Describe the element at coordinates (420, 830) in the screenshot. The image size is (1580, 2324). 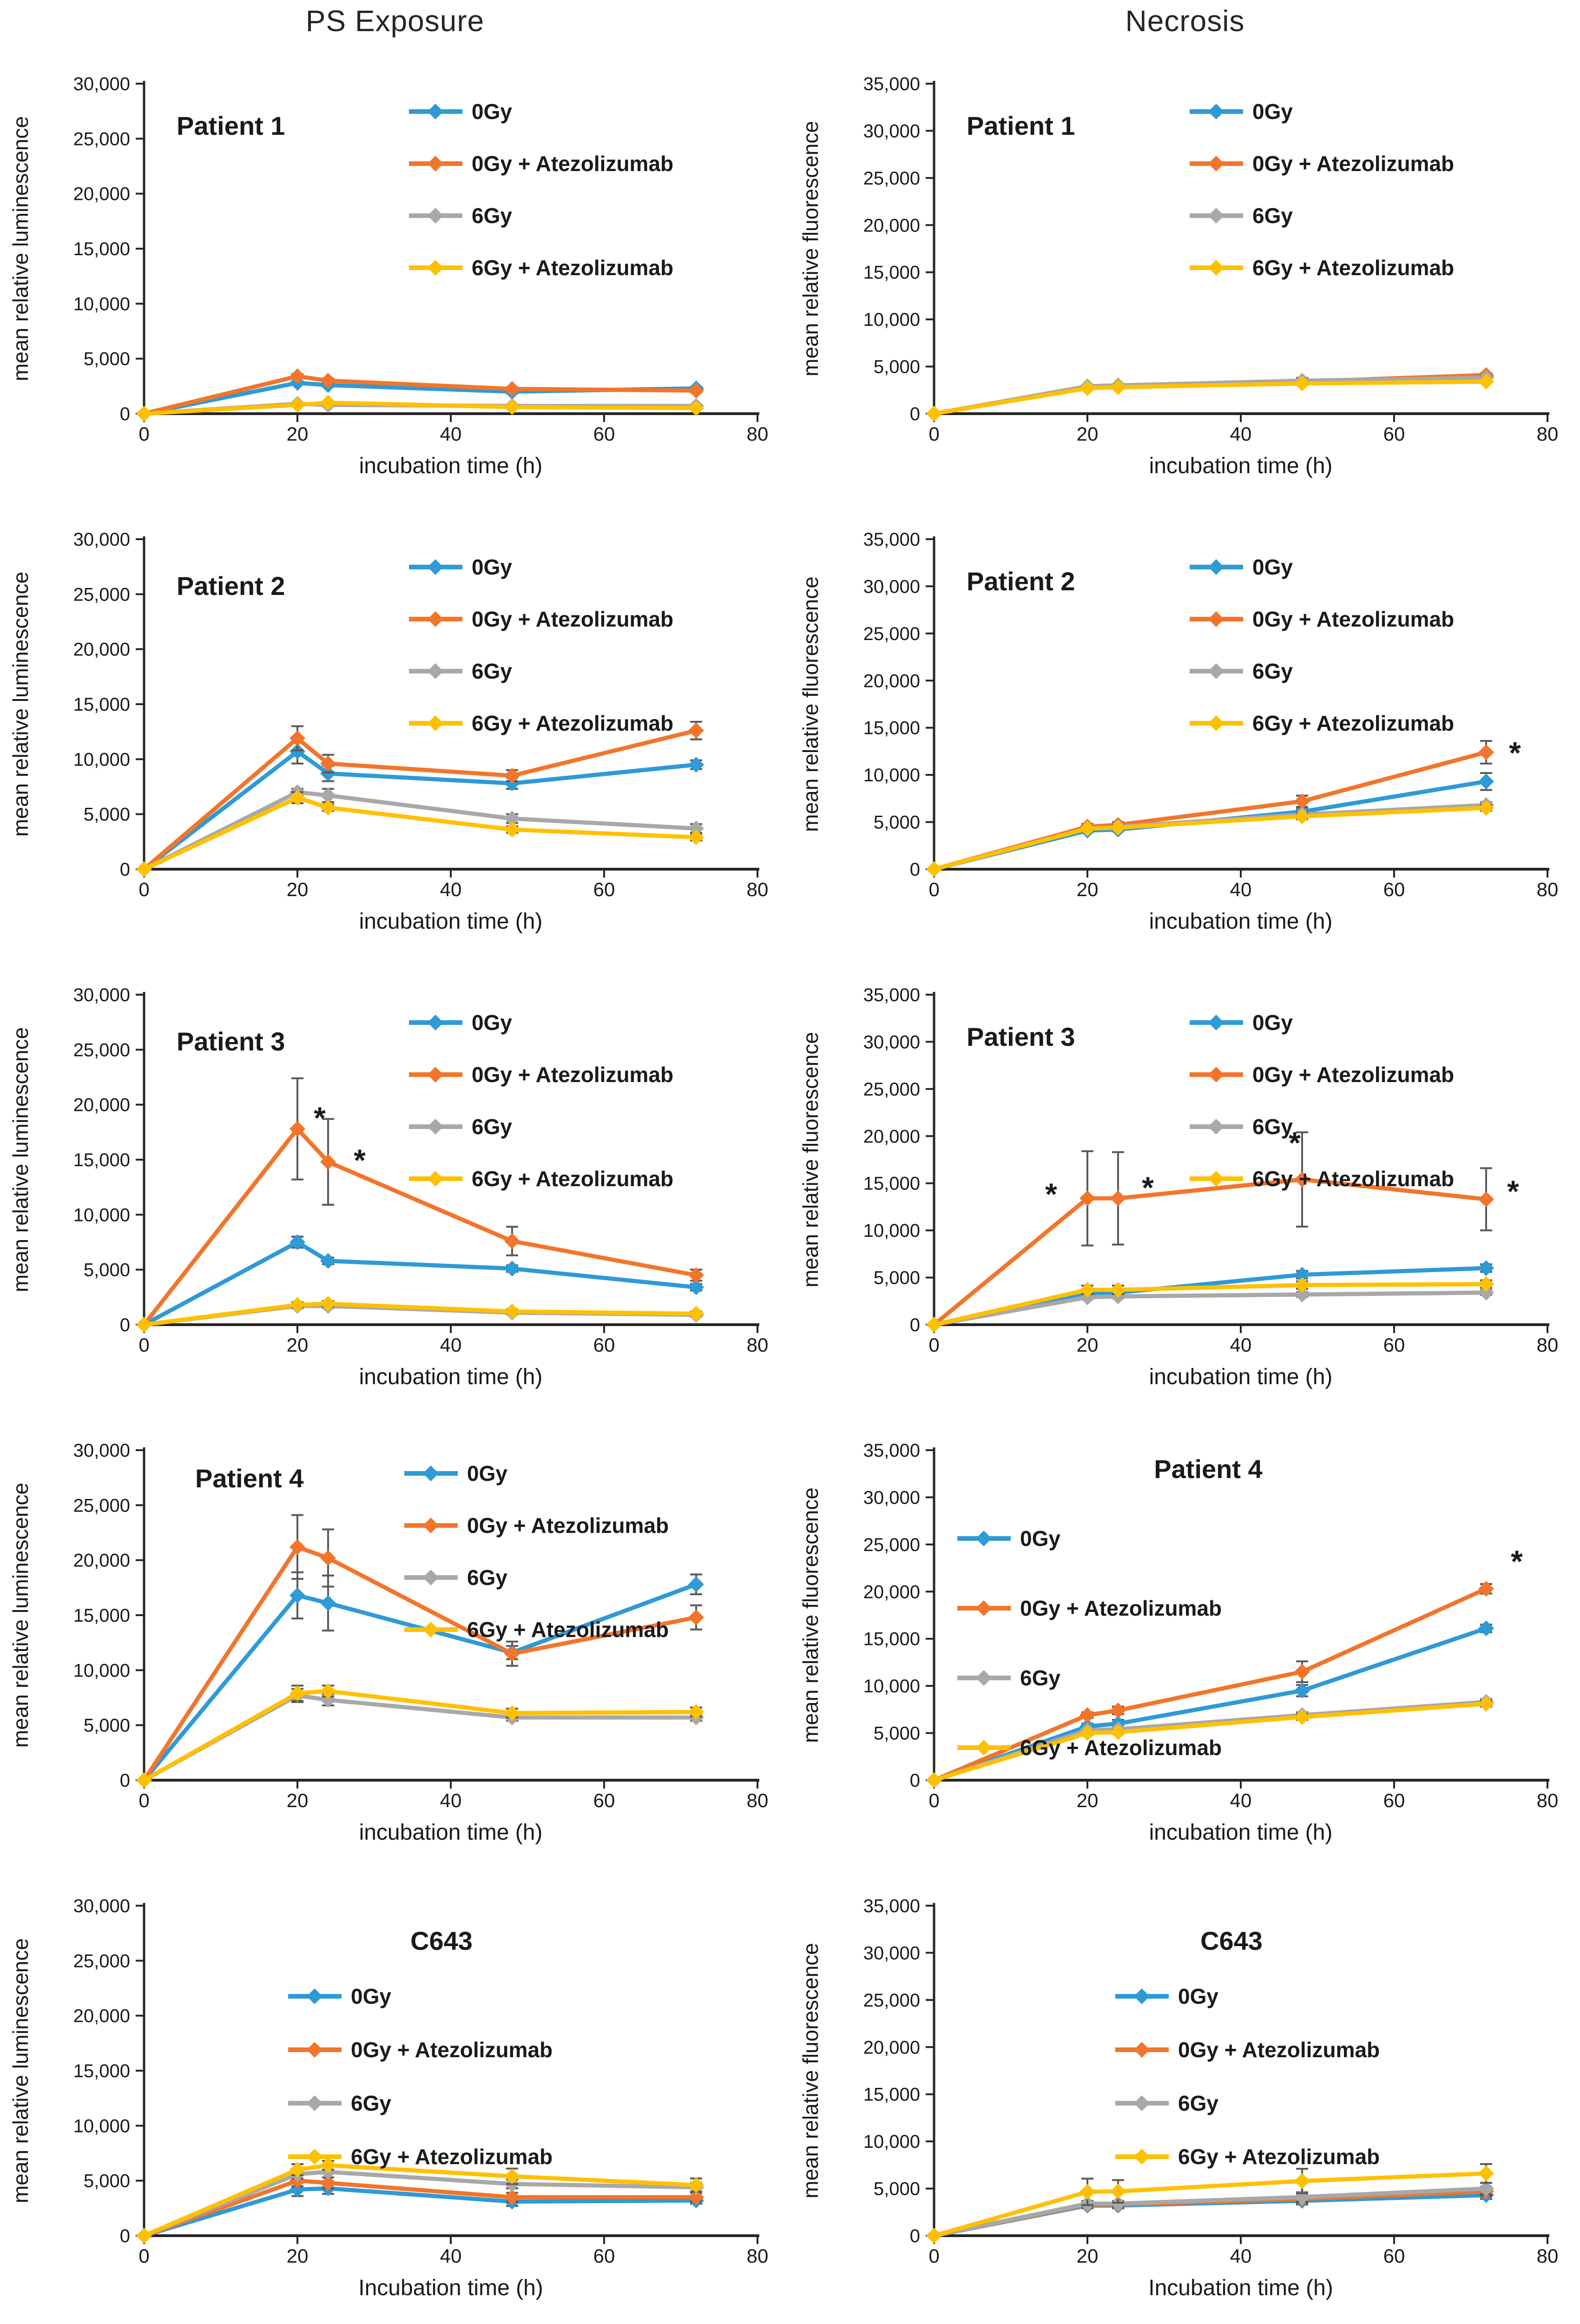
I see `series-gray` at that location.